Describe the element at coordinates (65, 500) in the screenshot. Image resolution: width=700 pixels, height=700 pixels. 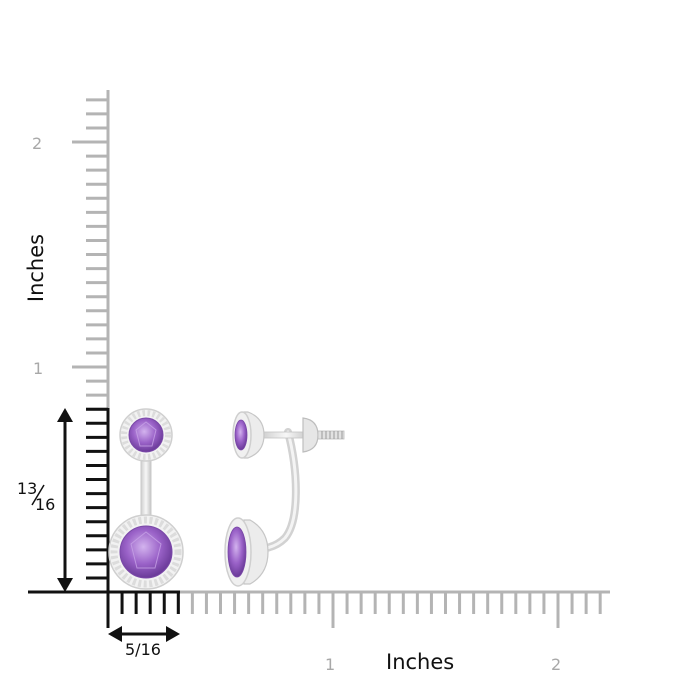
I see `height-dimension-arrow` at that location.